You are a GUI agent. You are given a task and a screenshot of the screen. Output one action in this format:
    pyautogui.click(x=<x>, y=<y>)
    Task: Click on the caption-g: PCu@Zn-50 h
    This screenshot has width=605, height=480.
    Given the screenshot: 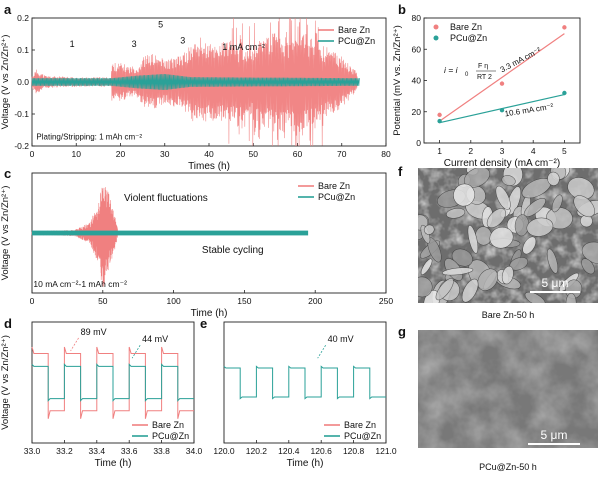 What is the action you would take?
    pyautogui.click(x=508, y=467)
    